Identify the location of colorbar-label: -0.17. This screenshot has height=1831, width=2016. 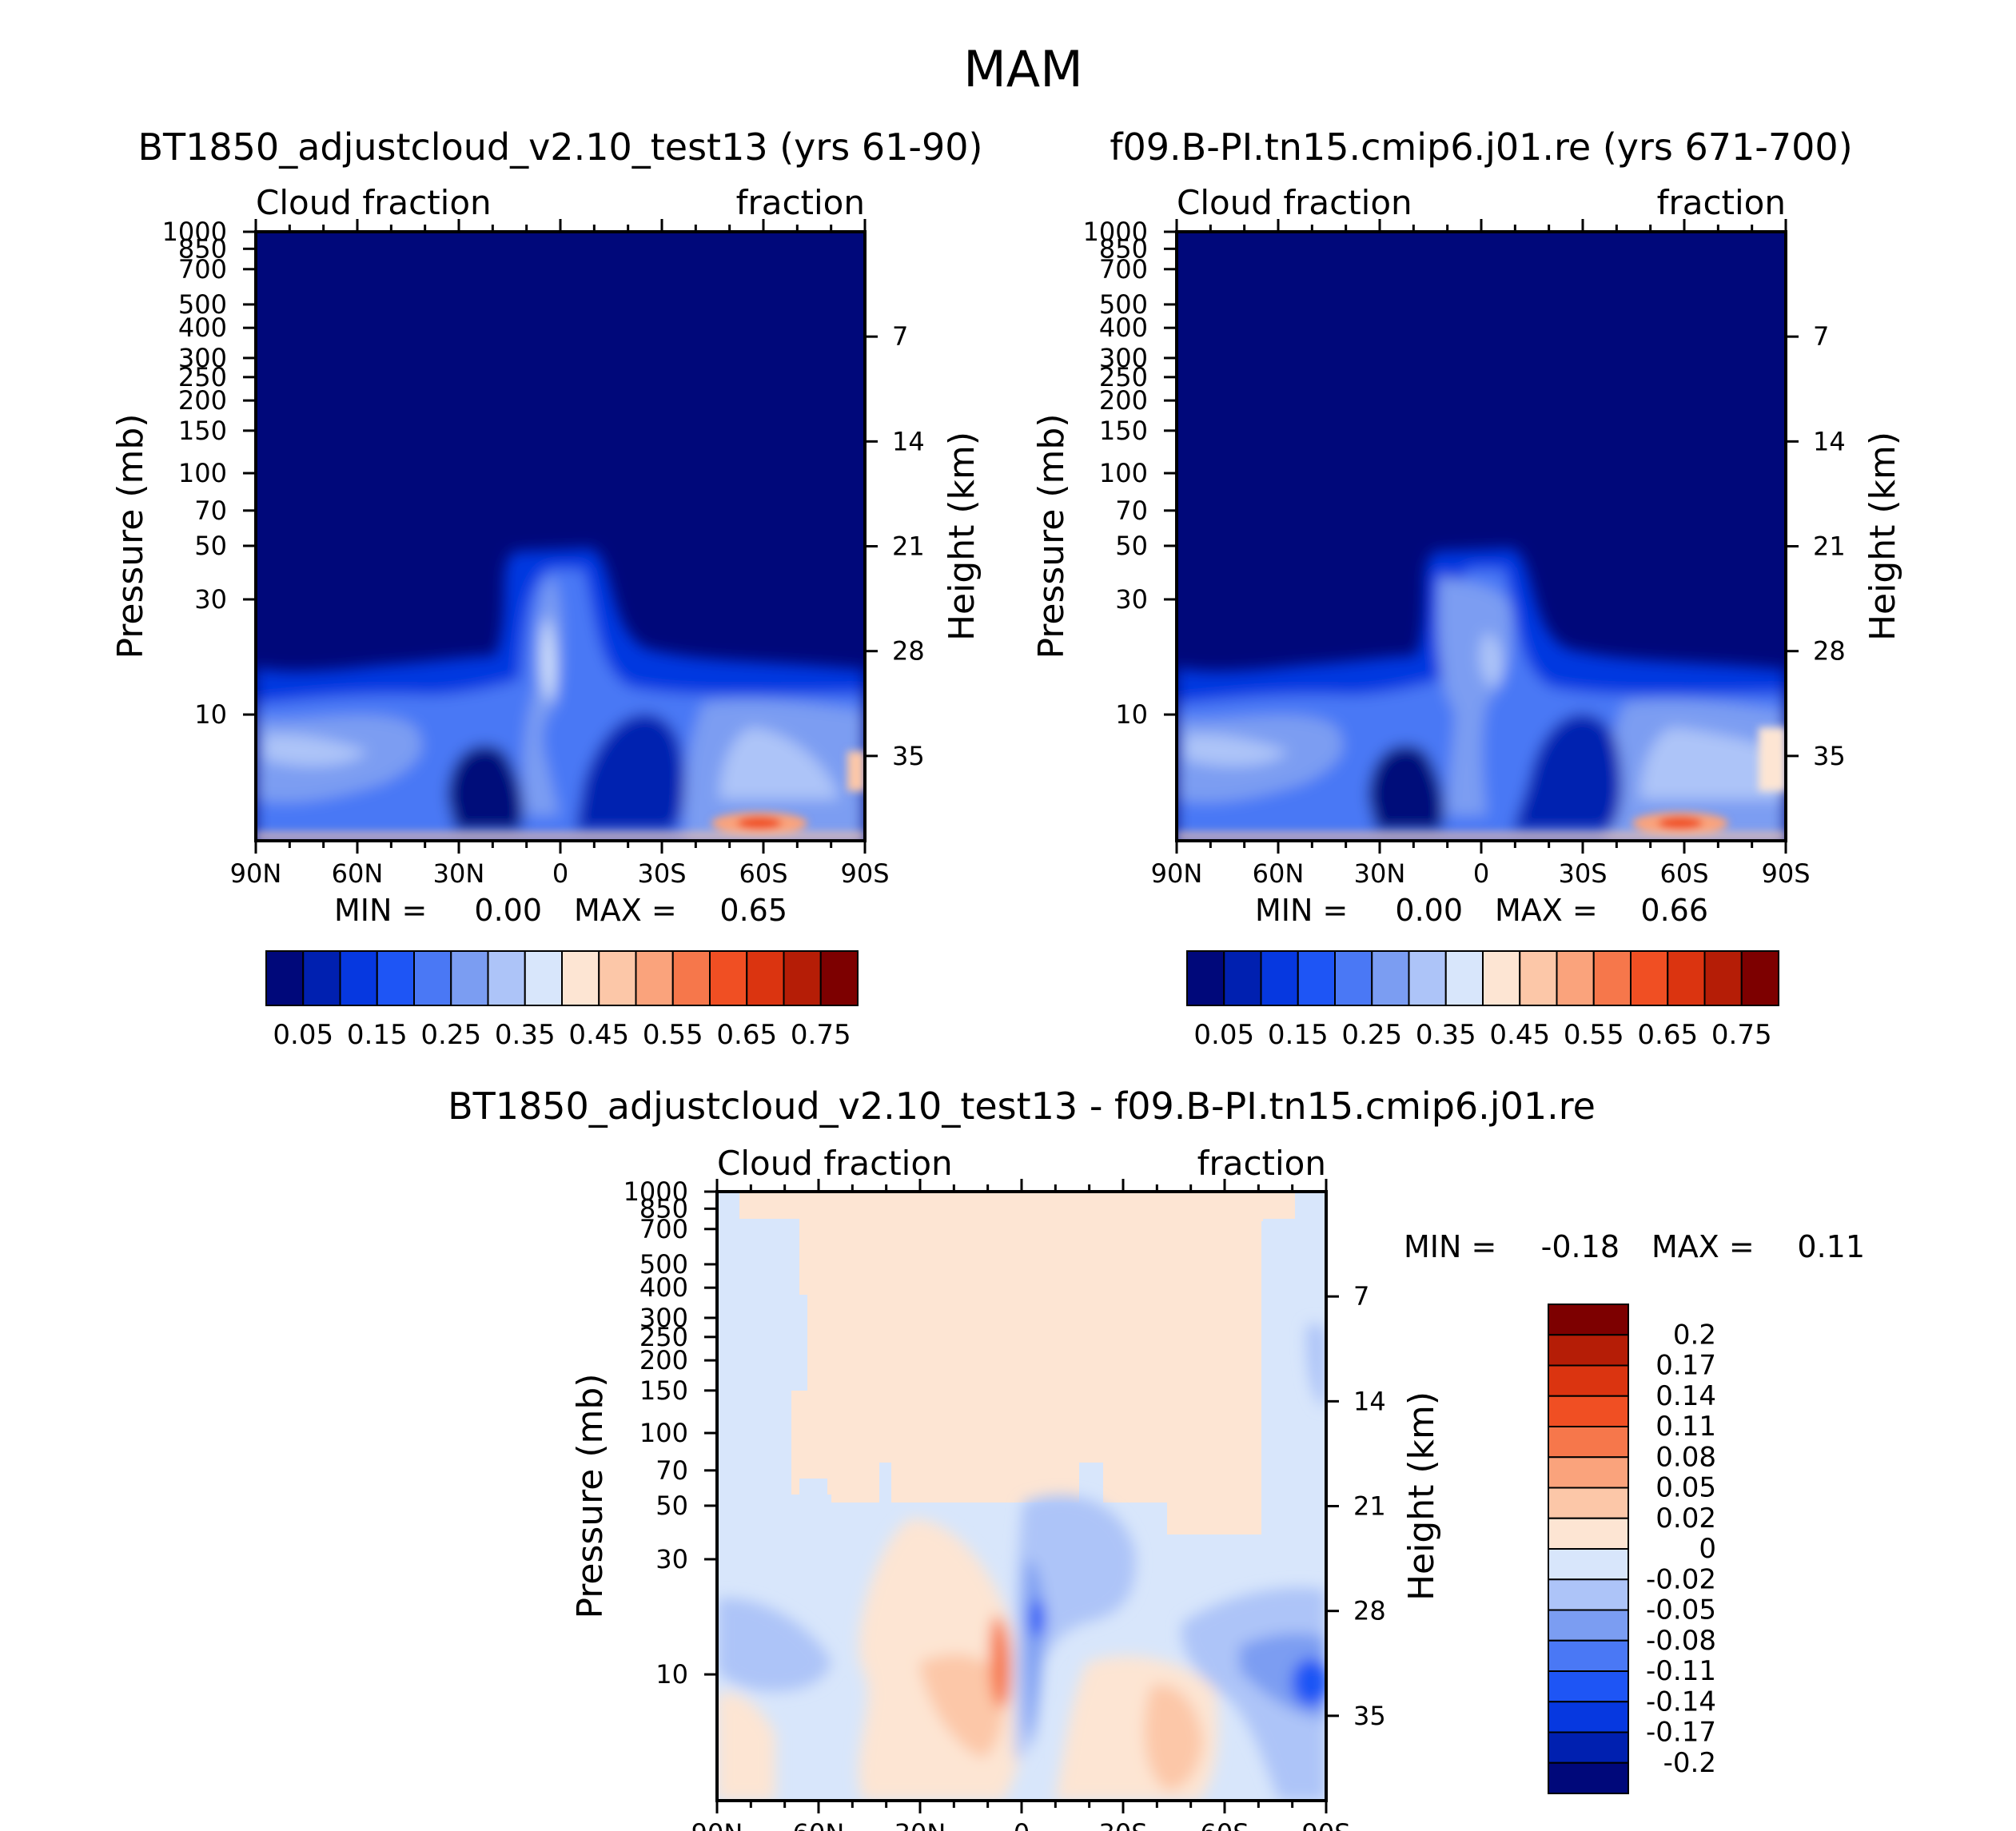
(1681, 1733).